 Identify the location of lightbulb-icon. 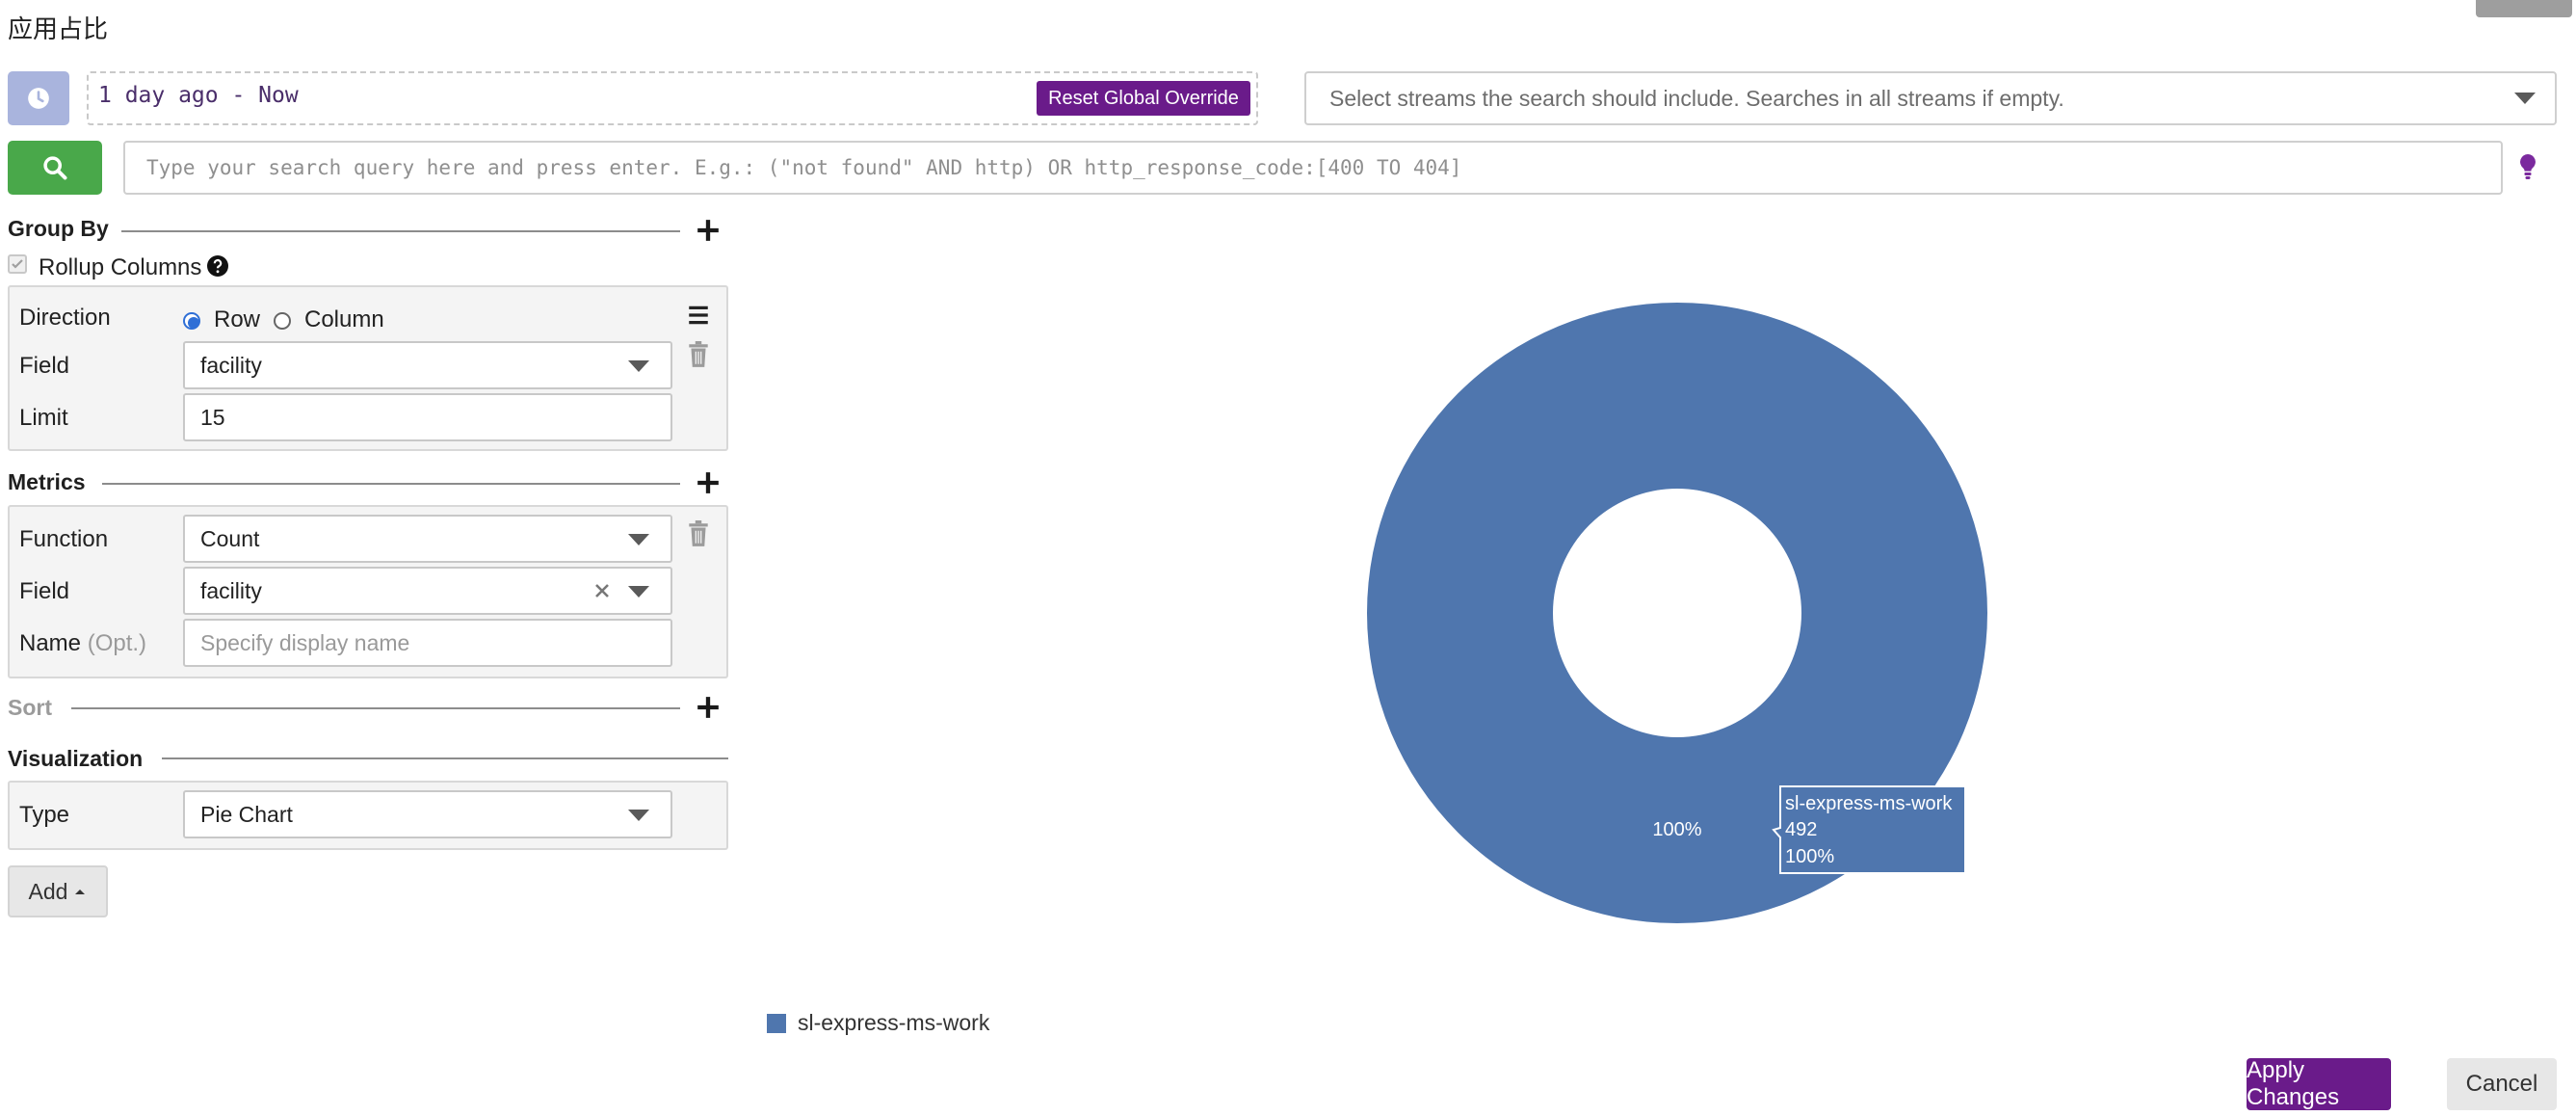
(2527, 166).